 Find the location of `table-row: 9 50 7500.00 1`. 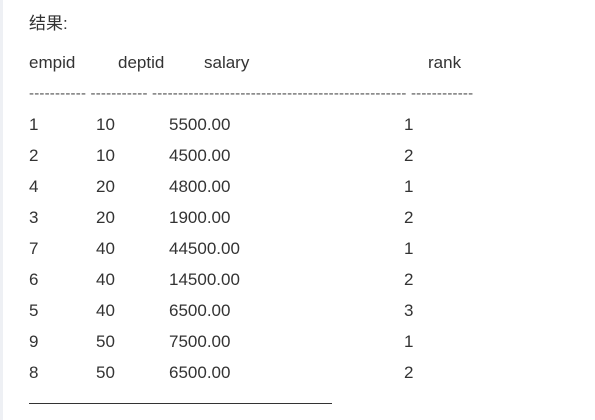

table-row: 9 50 7500.00 1 is located at coordinates (297, 347).